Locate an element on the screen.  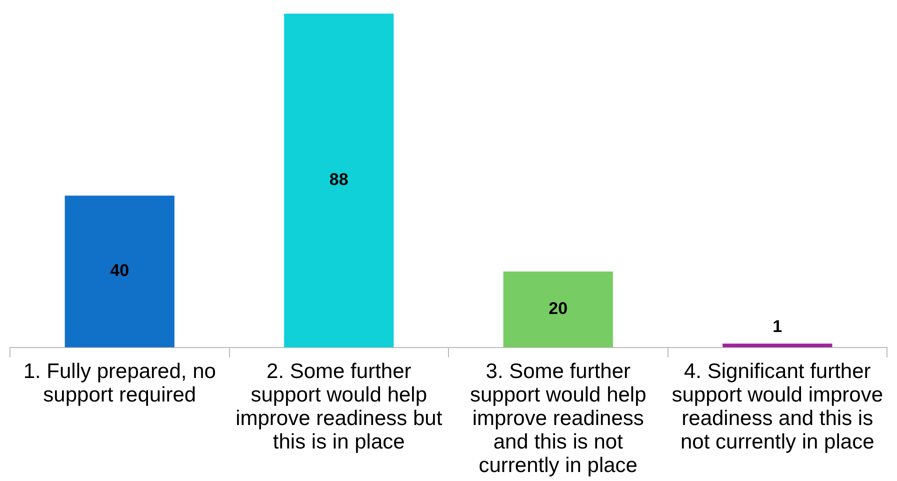
x-tick-label: 4. Significant further support would improve readiness and this is not currently in place is located at coordinates (778, 407).